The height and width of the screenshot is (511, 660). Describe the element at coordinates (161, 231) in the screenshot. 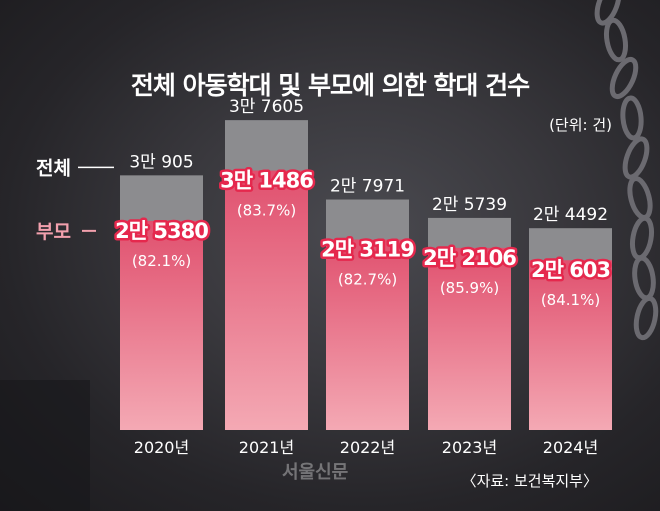

I see `parent-value-label: 2만 5380` at that location.